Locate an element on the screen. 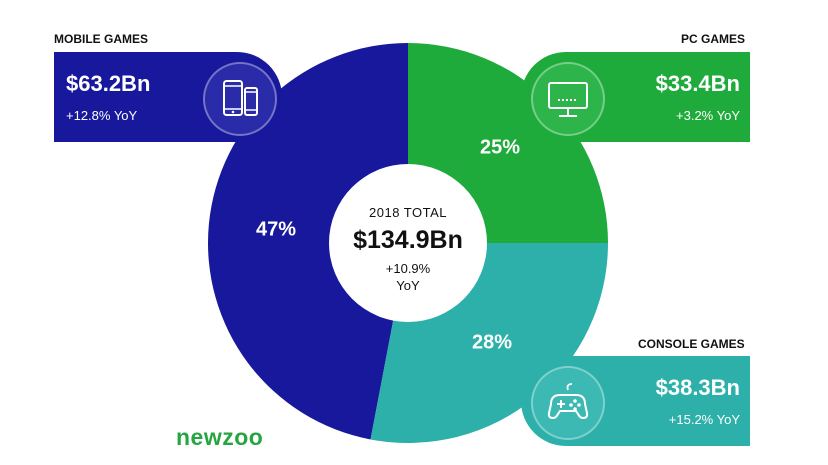  mobile-card: $63.2Bn +12.8% YoY is located at coordinates (168, 97).